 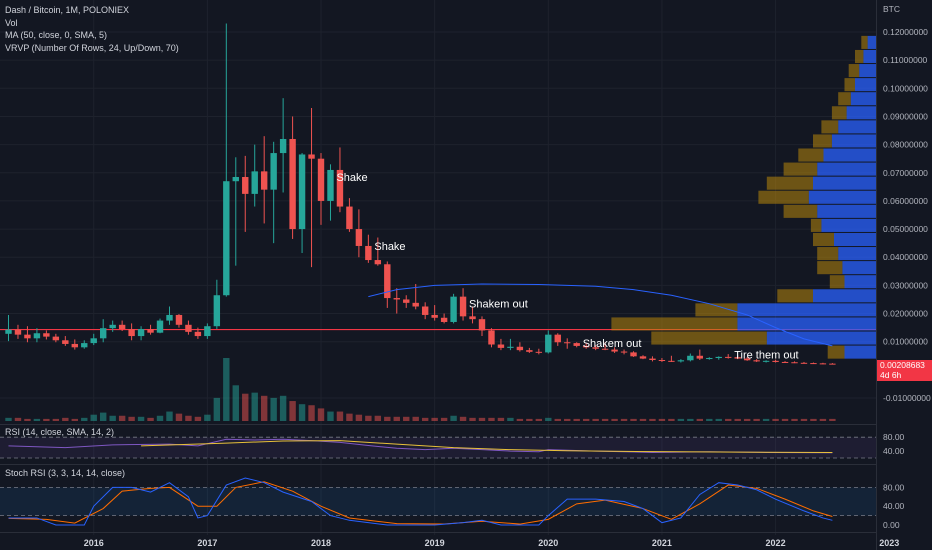 What do you see at coordinates (92, 47) in the screenshot?
I see `vrvp-label: VRVP (Number Of Rows, 24, Up/Down, 70)` at bounding box center [92, 47].